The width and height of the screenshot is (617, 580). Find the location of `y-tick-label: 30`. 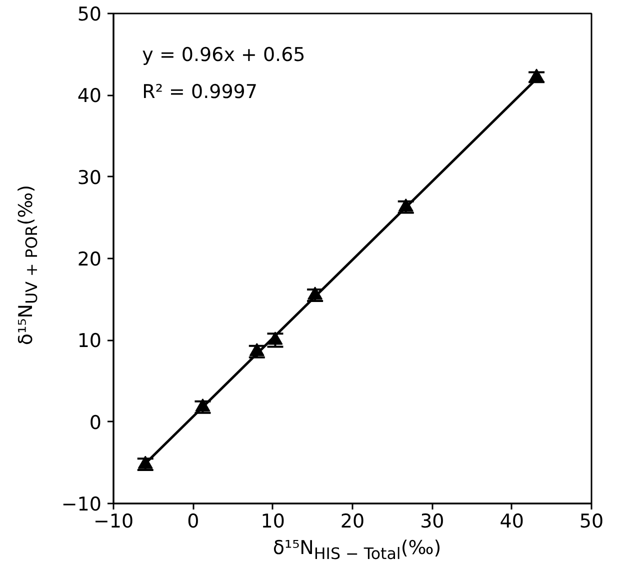

y-tick-label: 30 is located at coordinates (89, 177).